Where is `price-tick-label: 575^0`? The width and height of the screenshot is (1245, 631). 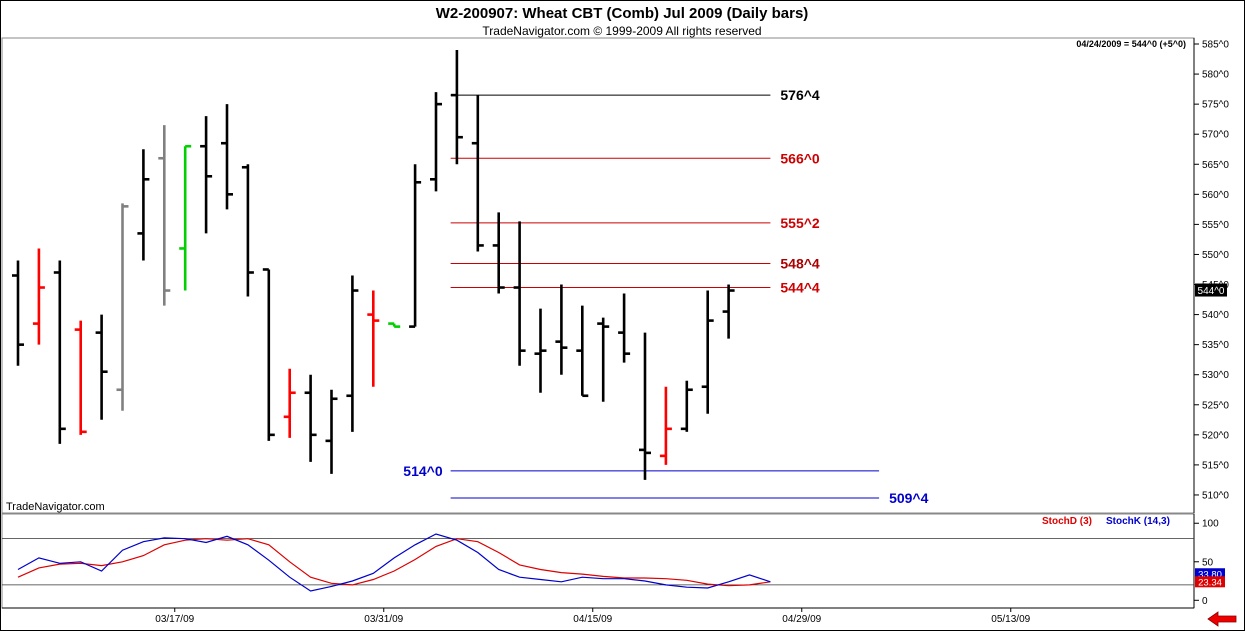
price-tick-label: 575^0 is located at coordinates (1215, 105).